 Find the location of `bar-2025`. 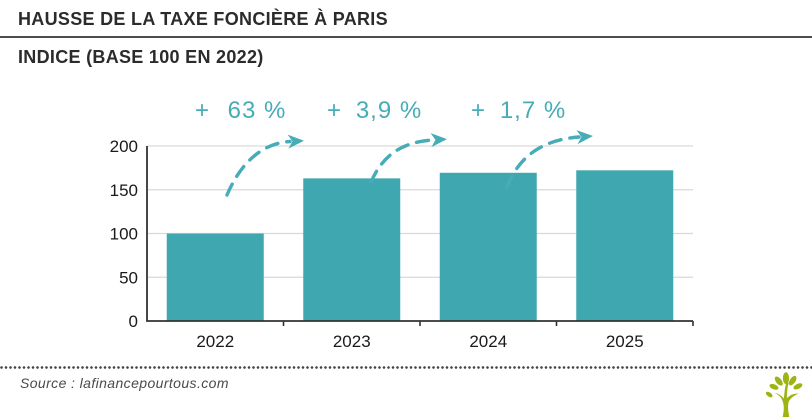

bar-2025 is located at coordinates (625, 245).